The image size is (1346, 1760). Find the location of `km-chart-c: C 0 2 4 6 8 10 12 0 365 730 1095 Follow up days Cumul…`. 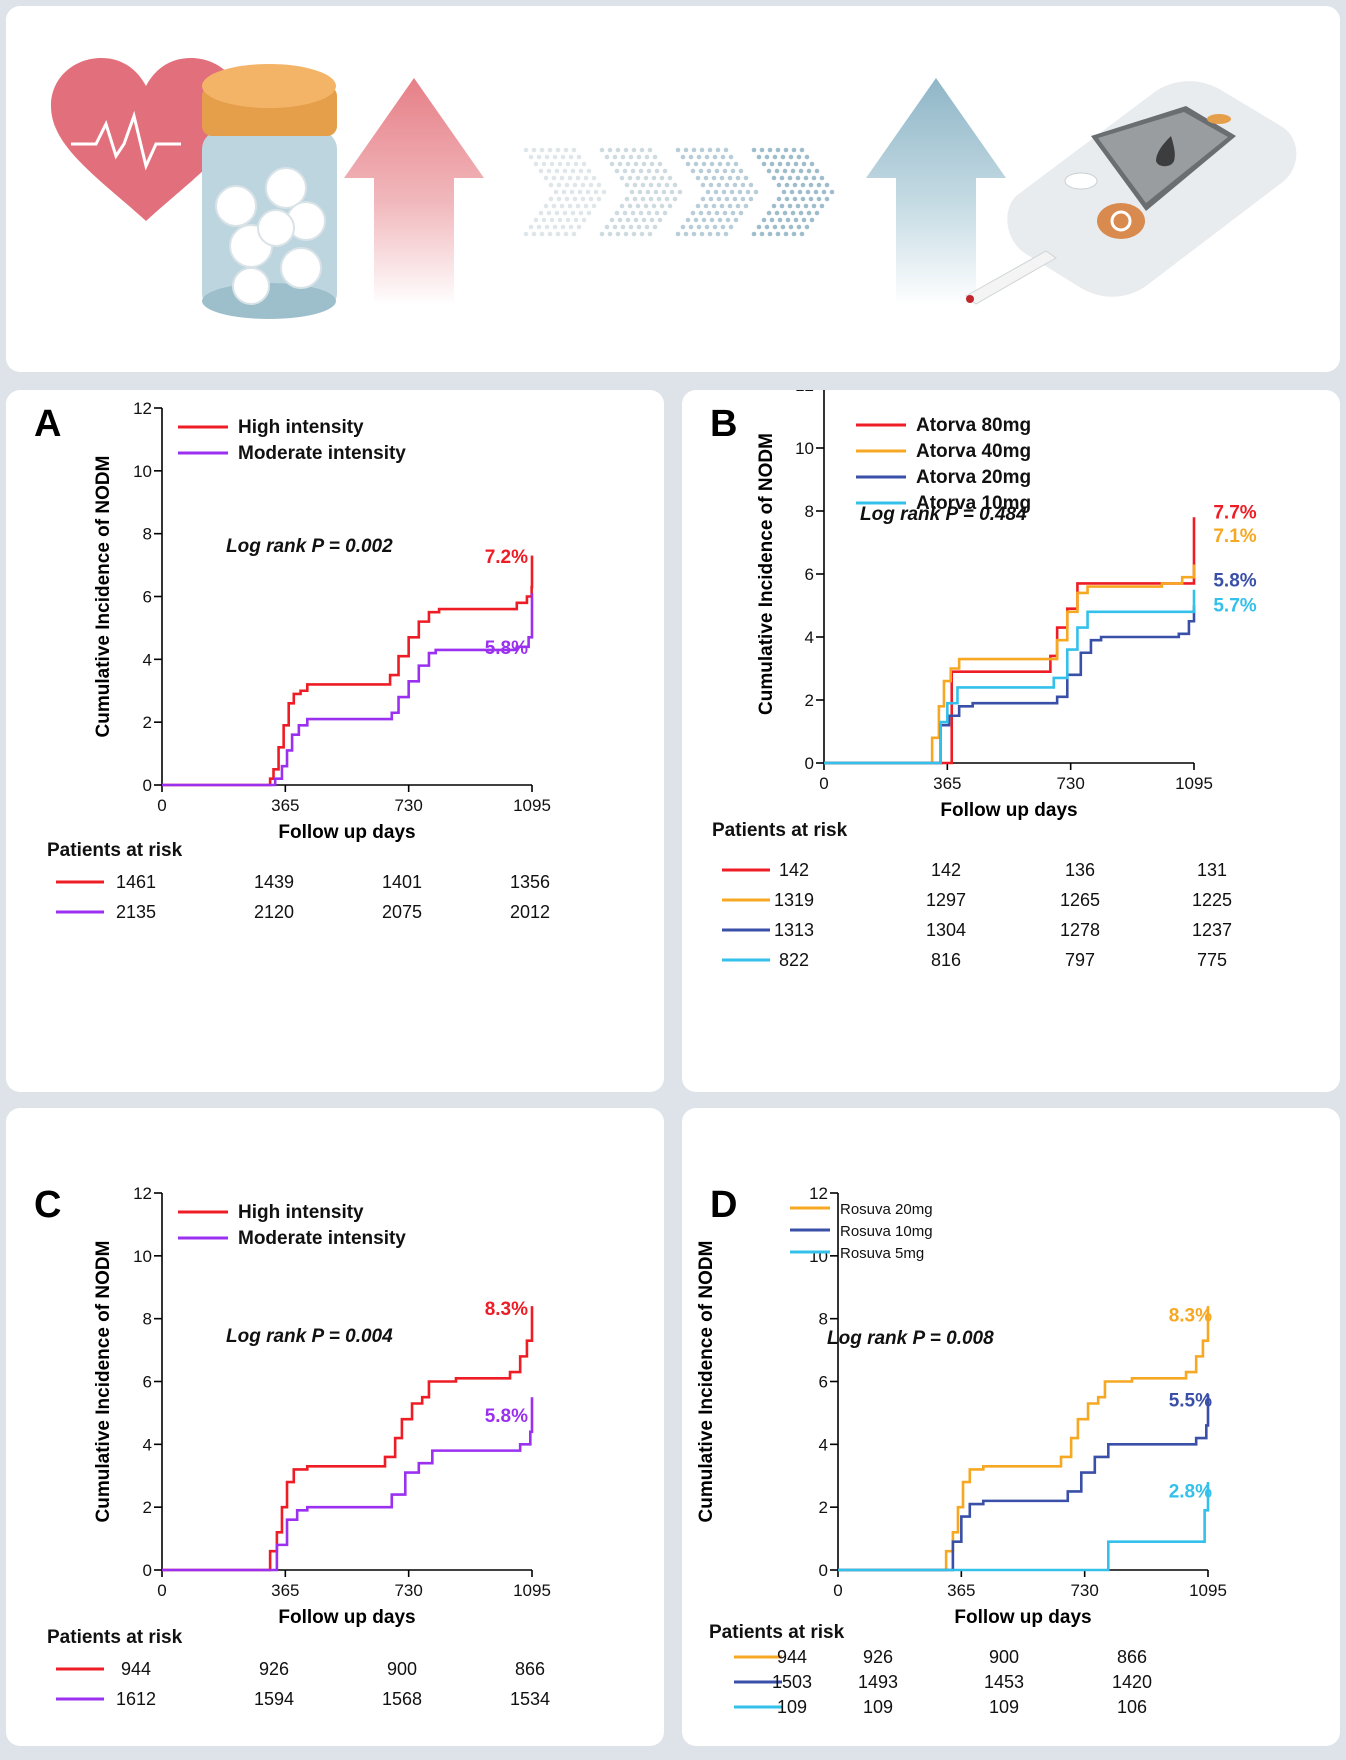

km-chart-c: C 0 2 4 6 8 10 12 0 365 730 1095 Follow up days Cumul… is located at coordinates (292, 1446).